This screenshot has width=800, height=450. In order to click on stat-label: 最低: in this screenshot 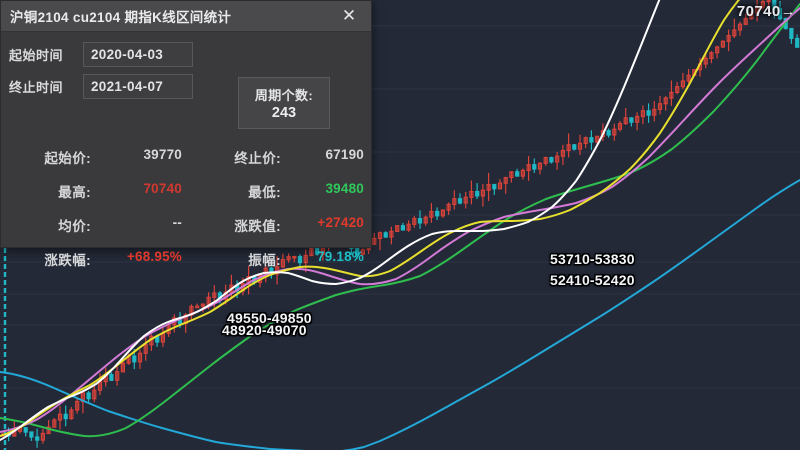, I will do `click(264, 192)`.